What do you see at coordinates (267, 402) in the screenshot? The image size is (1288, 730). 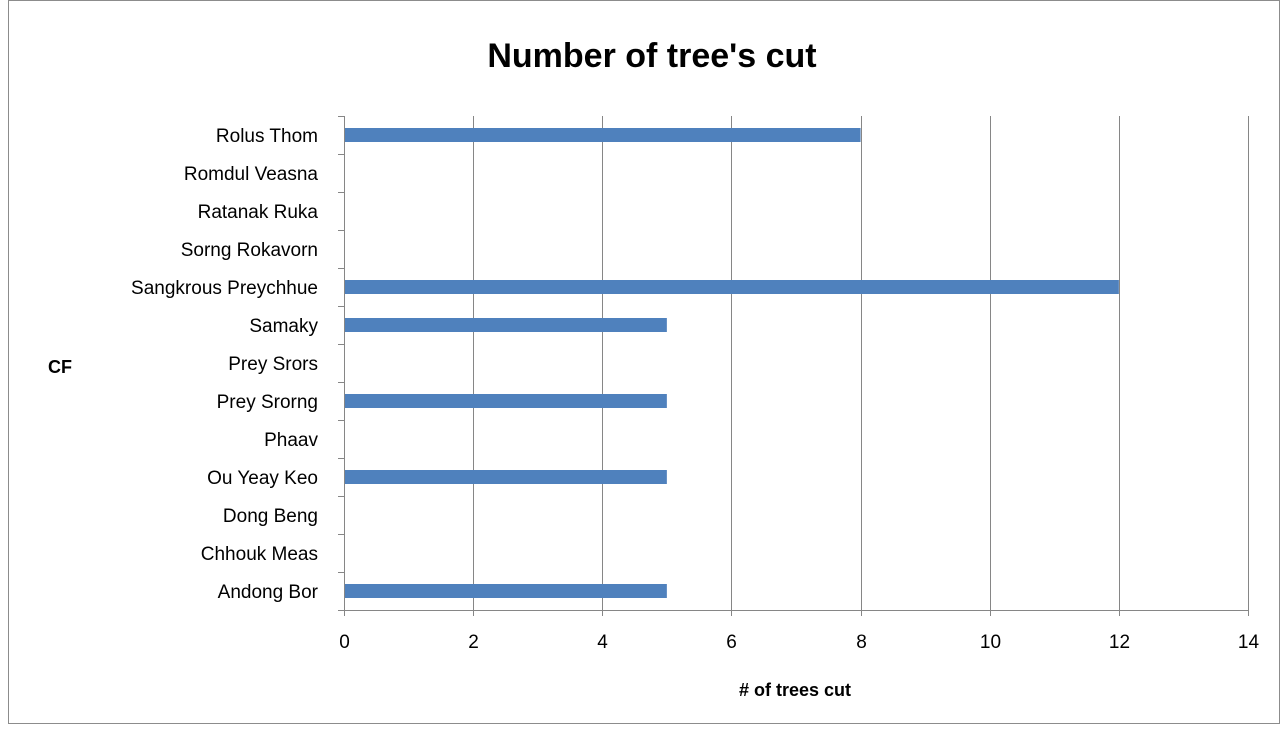 I see `y-tick-label: Prey Srorng` at bounding box center [267, 402].